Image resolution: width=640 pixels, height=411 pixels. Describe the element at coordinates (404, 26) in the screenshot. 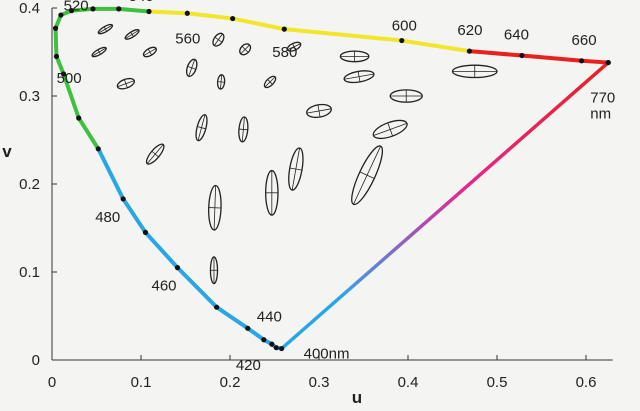

I see `wavelength-label: 600` at that location.